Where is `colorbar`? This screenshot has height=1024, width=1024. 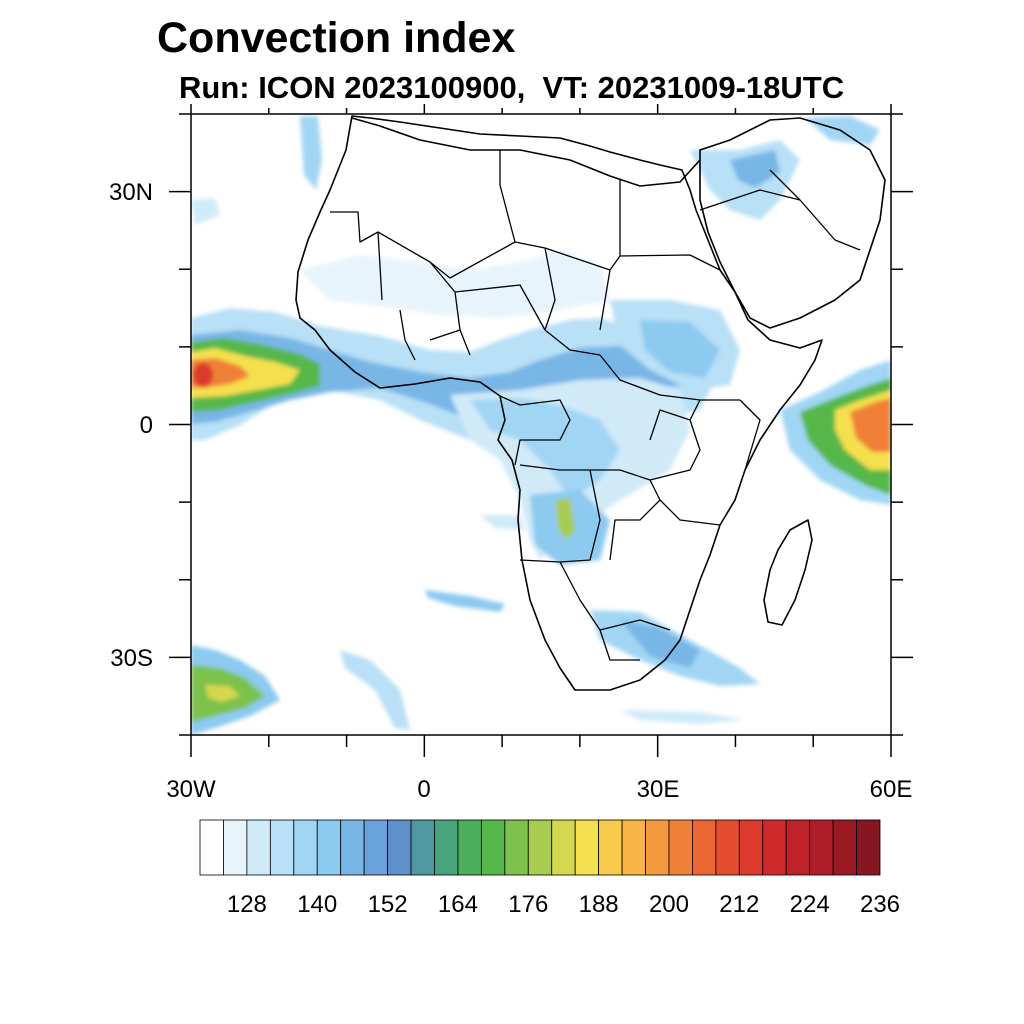 colorbar is located at coordinates (540, 847).